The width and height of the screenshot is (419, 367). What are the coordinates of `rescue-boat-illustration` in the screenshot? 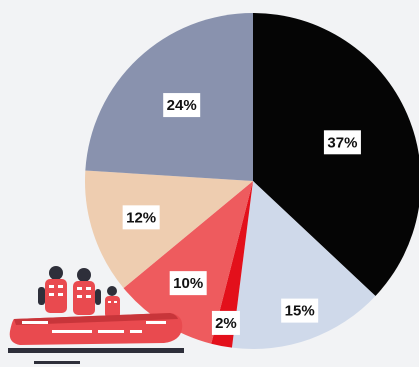 It's located at (96, 315).